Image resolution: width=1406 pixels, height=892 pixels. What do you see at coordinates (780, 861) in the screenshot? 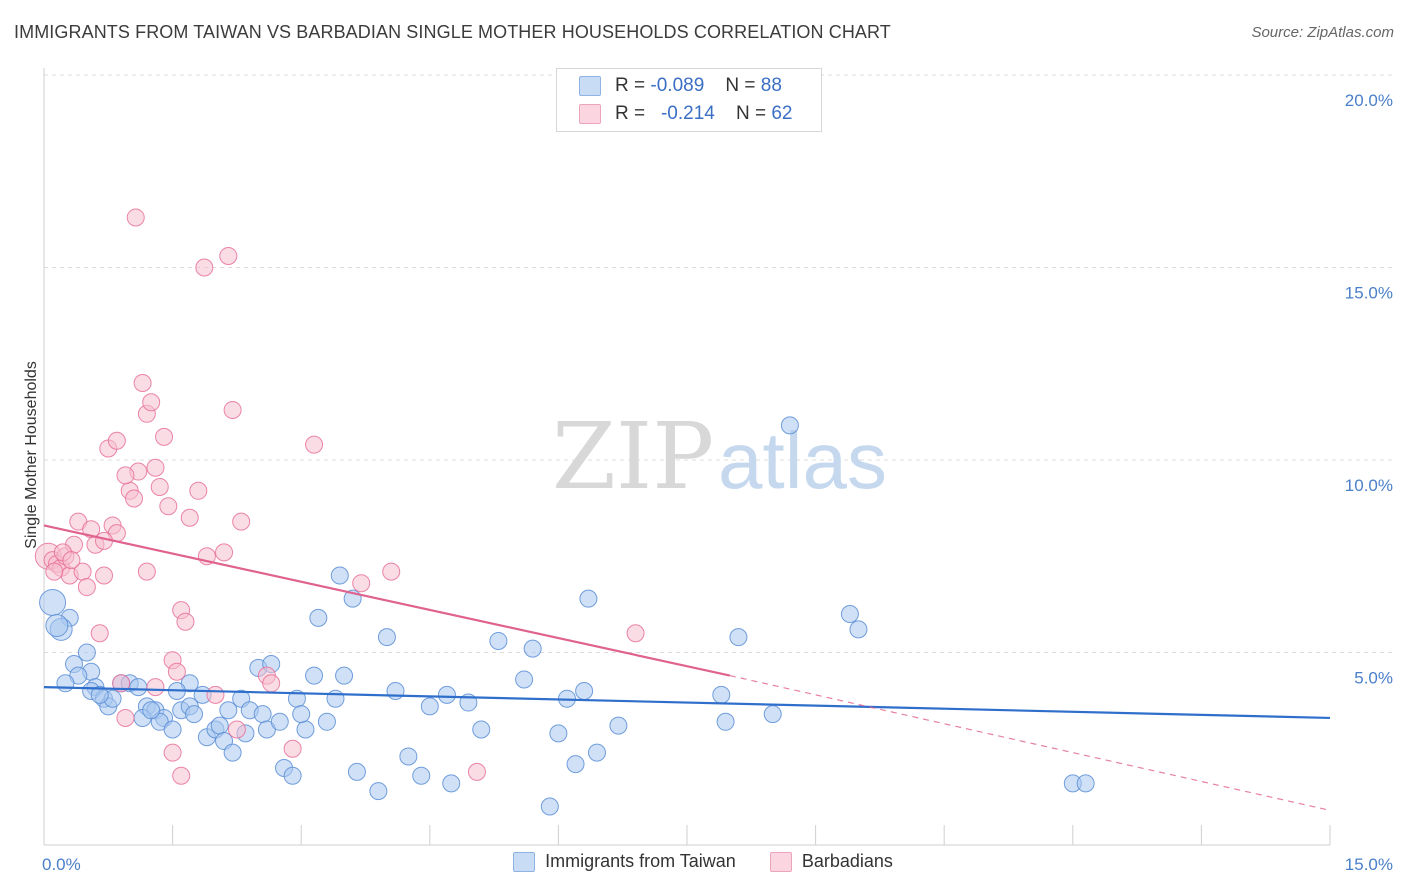
I see `legend-swatch-barbadians` at bounding box center [780, 861].